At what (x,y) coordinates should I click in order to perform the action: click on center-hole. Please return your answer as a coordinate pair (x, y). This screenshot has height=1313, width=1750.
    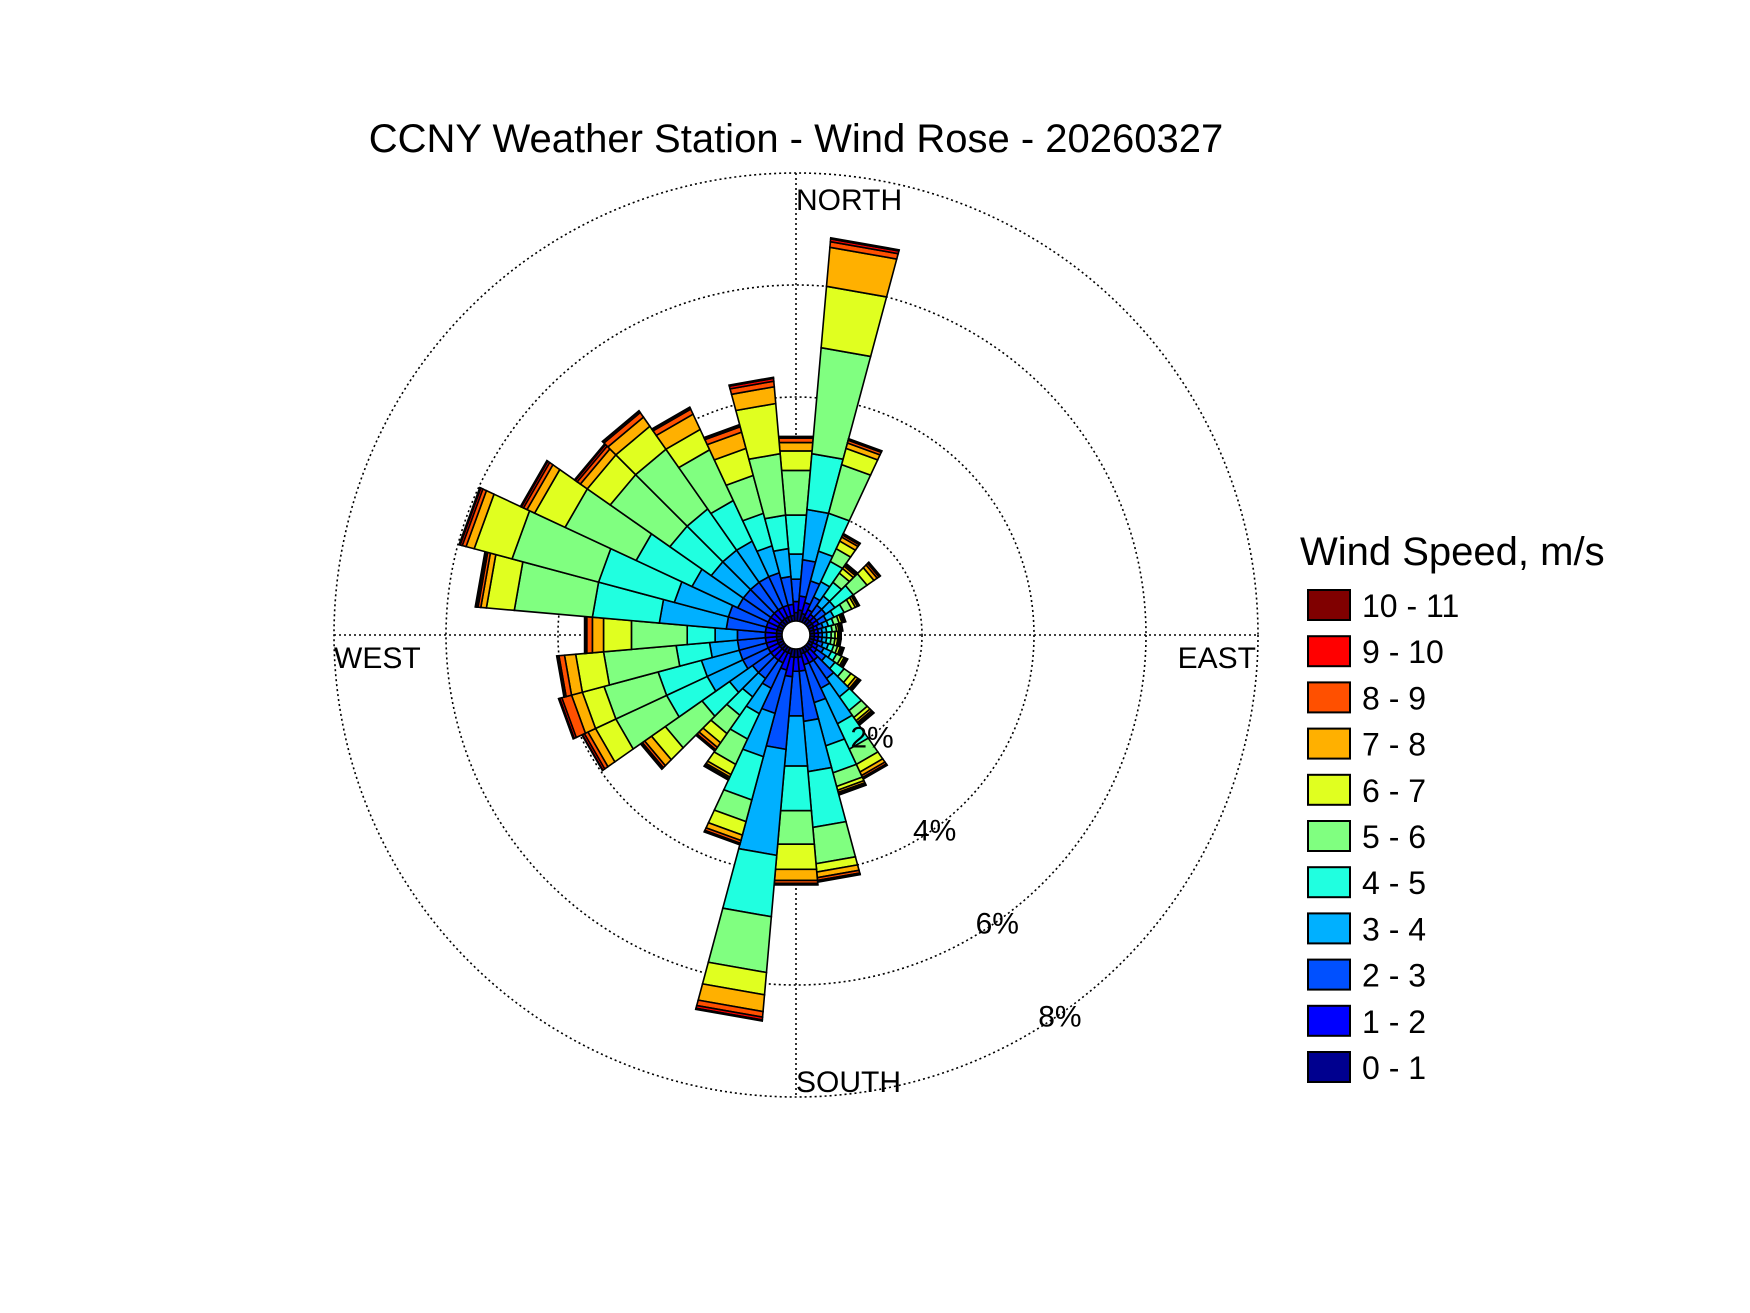
    Looking at the image, I should click on (796, 635).